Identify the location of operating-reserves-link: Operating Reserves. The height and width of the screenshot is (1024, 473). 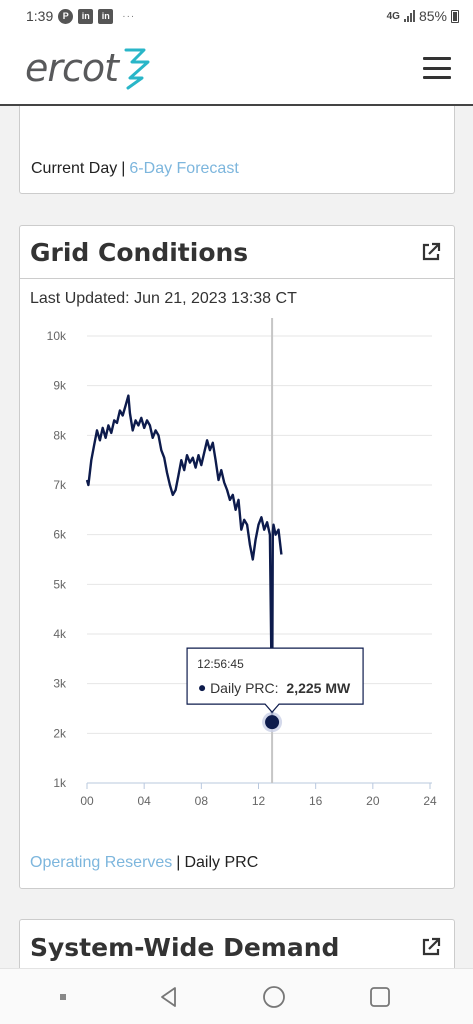
(101, 862).